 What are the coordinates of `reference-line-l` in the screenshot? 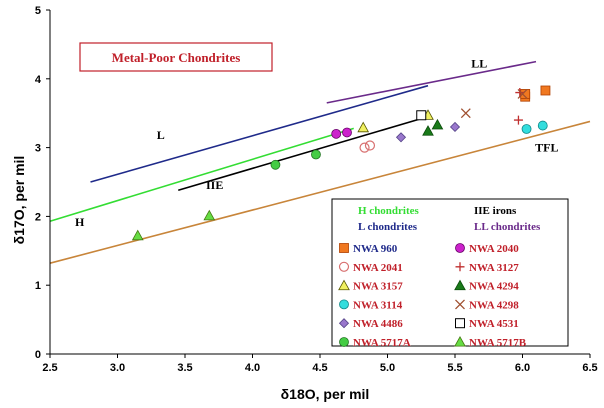 It's located at (259, 133).